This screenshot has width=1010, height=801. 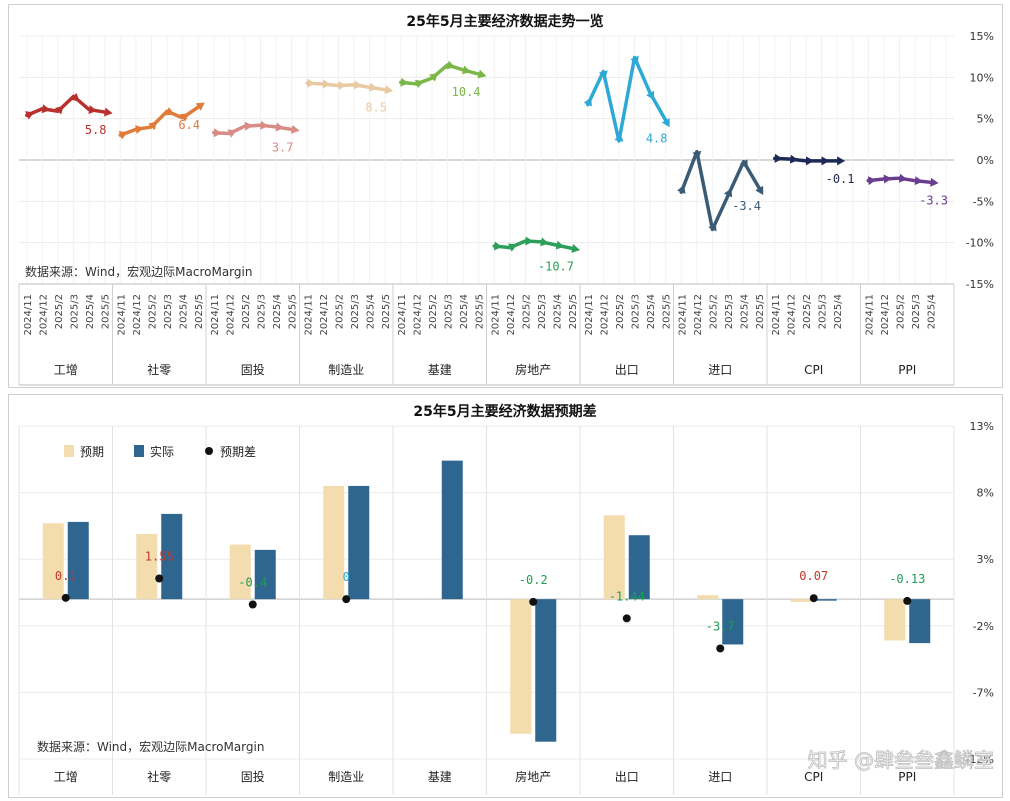 I want to click on y-tick-label: 13%, so click(x=982, y=426).